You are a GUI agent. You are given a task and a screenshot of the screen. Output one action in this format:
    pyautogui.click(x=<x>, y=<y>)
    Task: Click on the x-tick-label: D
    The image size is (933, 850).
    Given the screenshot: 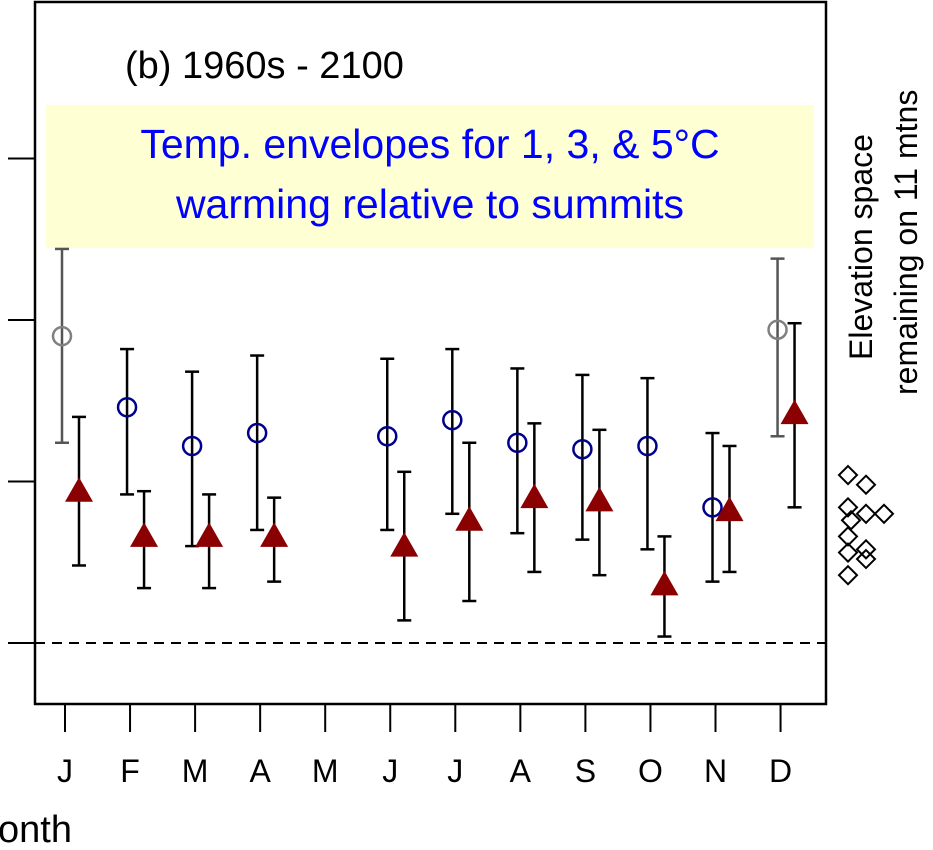 What is the action you would take?
    pyautogui.click(x=780, y=771)
    